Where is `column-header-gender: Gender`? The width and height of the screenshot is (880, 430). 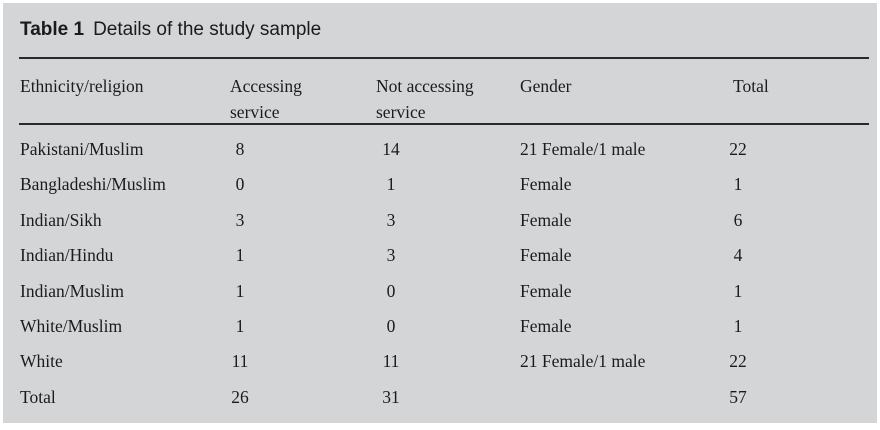 column-header-gender: Gender is located at coordinates (546, 86).